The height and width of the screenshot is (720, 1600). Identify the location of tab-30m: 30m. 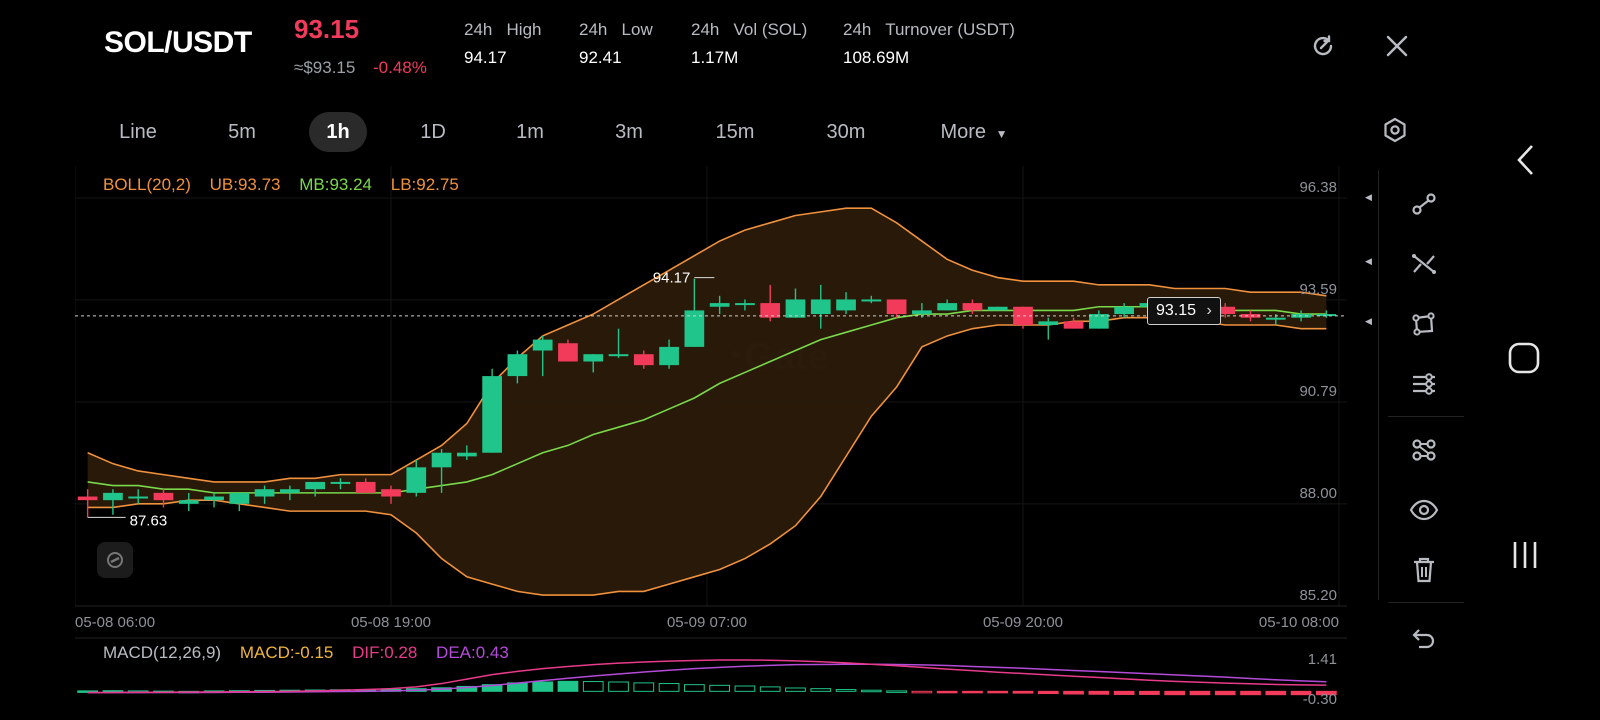
(846, 132).